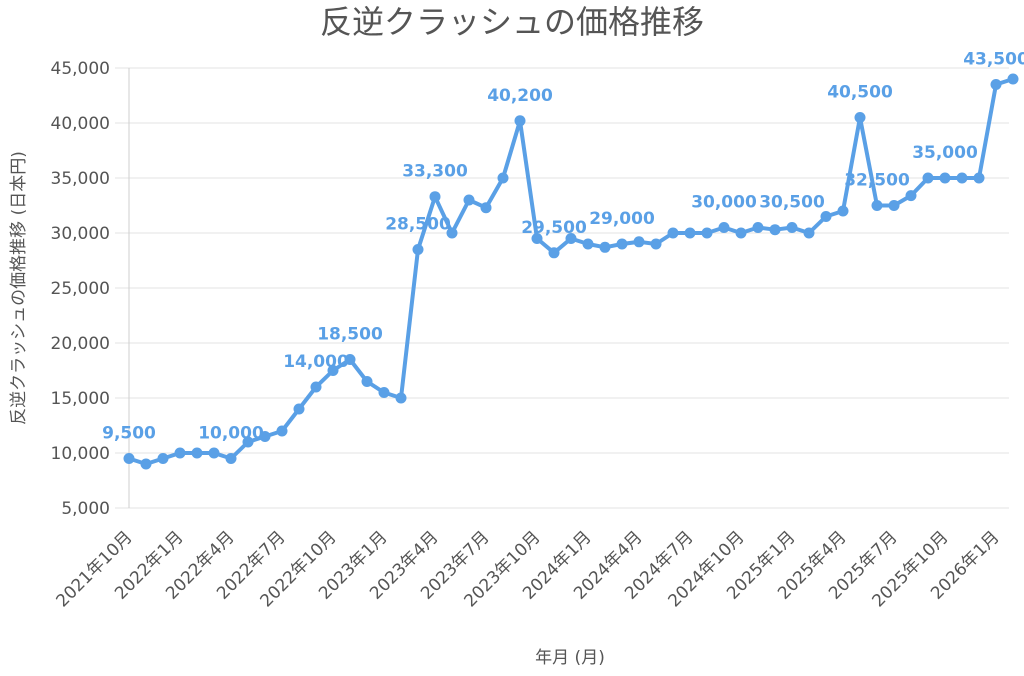 Image resolution: width=1024 pixels, height=676 pixels. I want to click on y-tick-label: 20,000, so click(80, 344).